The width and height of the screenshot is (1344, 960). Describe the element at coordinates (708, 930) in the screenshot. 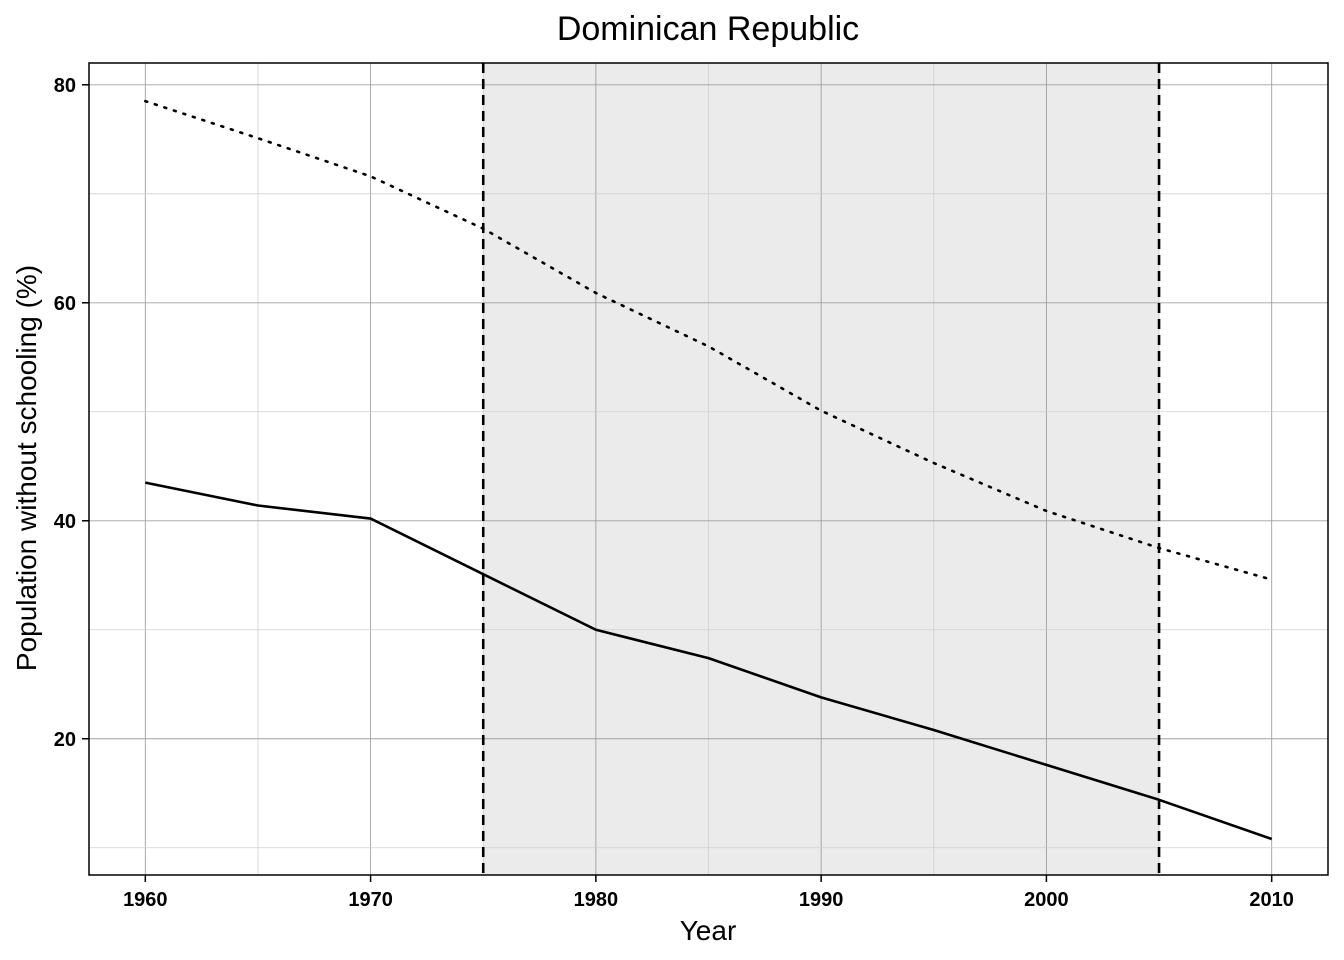

I see `x-axis-label: Year` at that location.